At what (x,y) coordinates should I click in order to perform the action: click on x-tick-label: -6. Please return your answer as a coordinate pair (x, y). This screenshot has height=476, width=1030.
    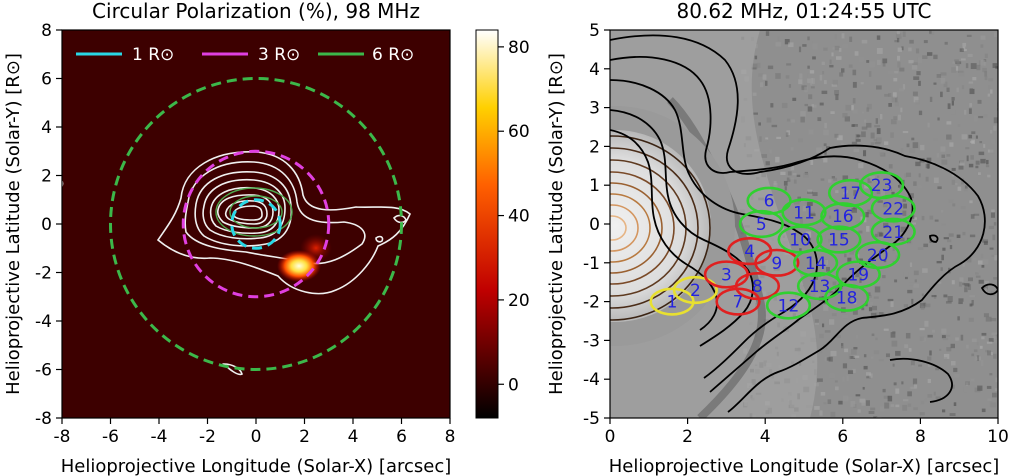
    Looking at the image, I should click on (110, 437).